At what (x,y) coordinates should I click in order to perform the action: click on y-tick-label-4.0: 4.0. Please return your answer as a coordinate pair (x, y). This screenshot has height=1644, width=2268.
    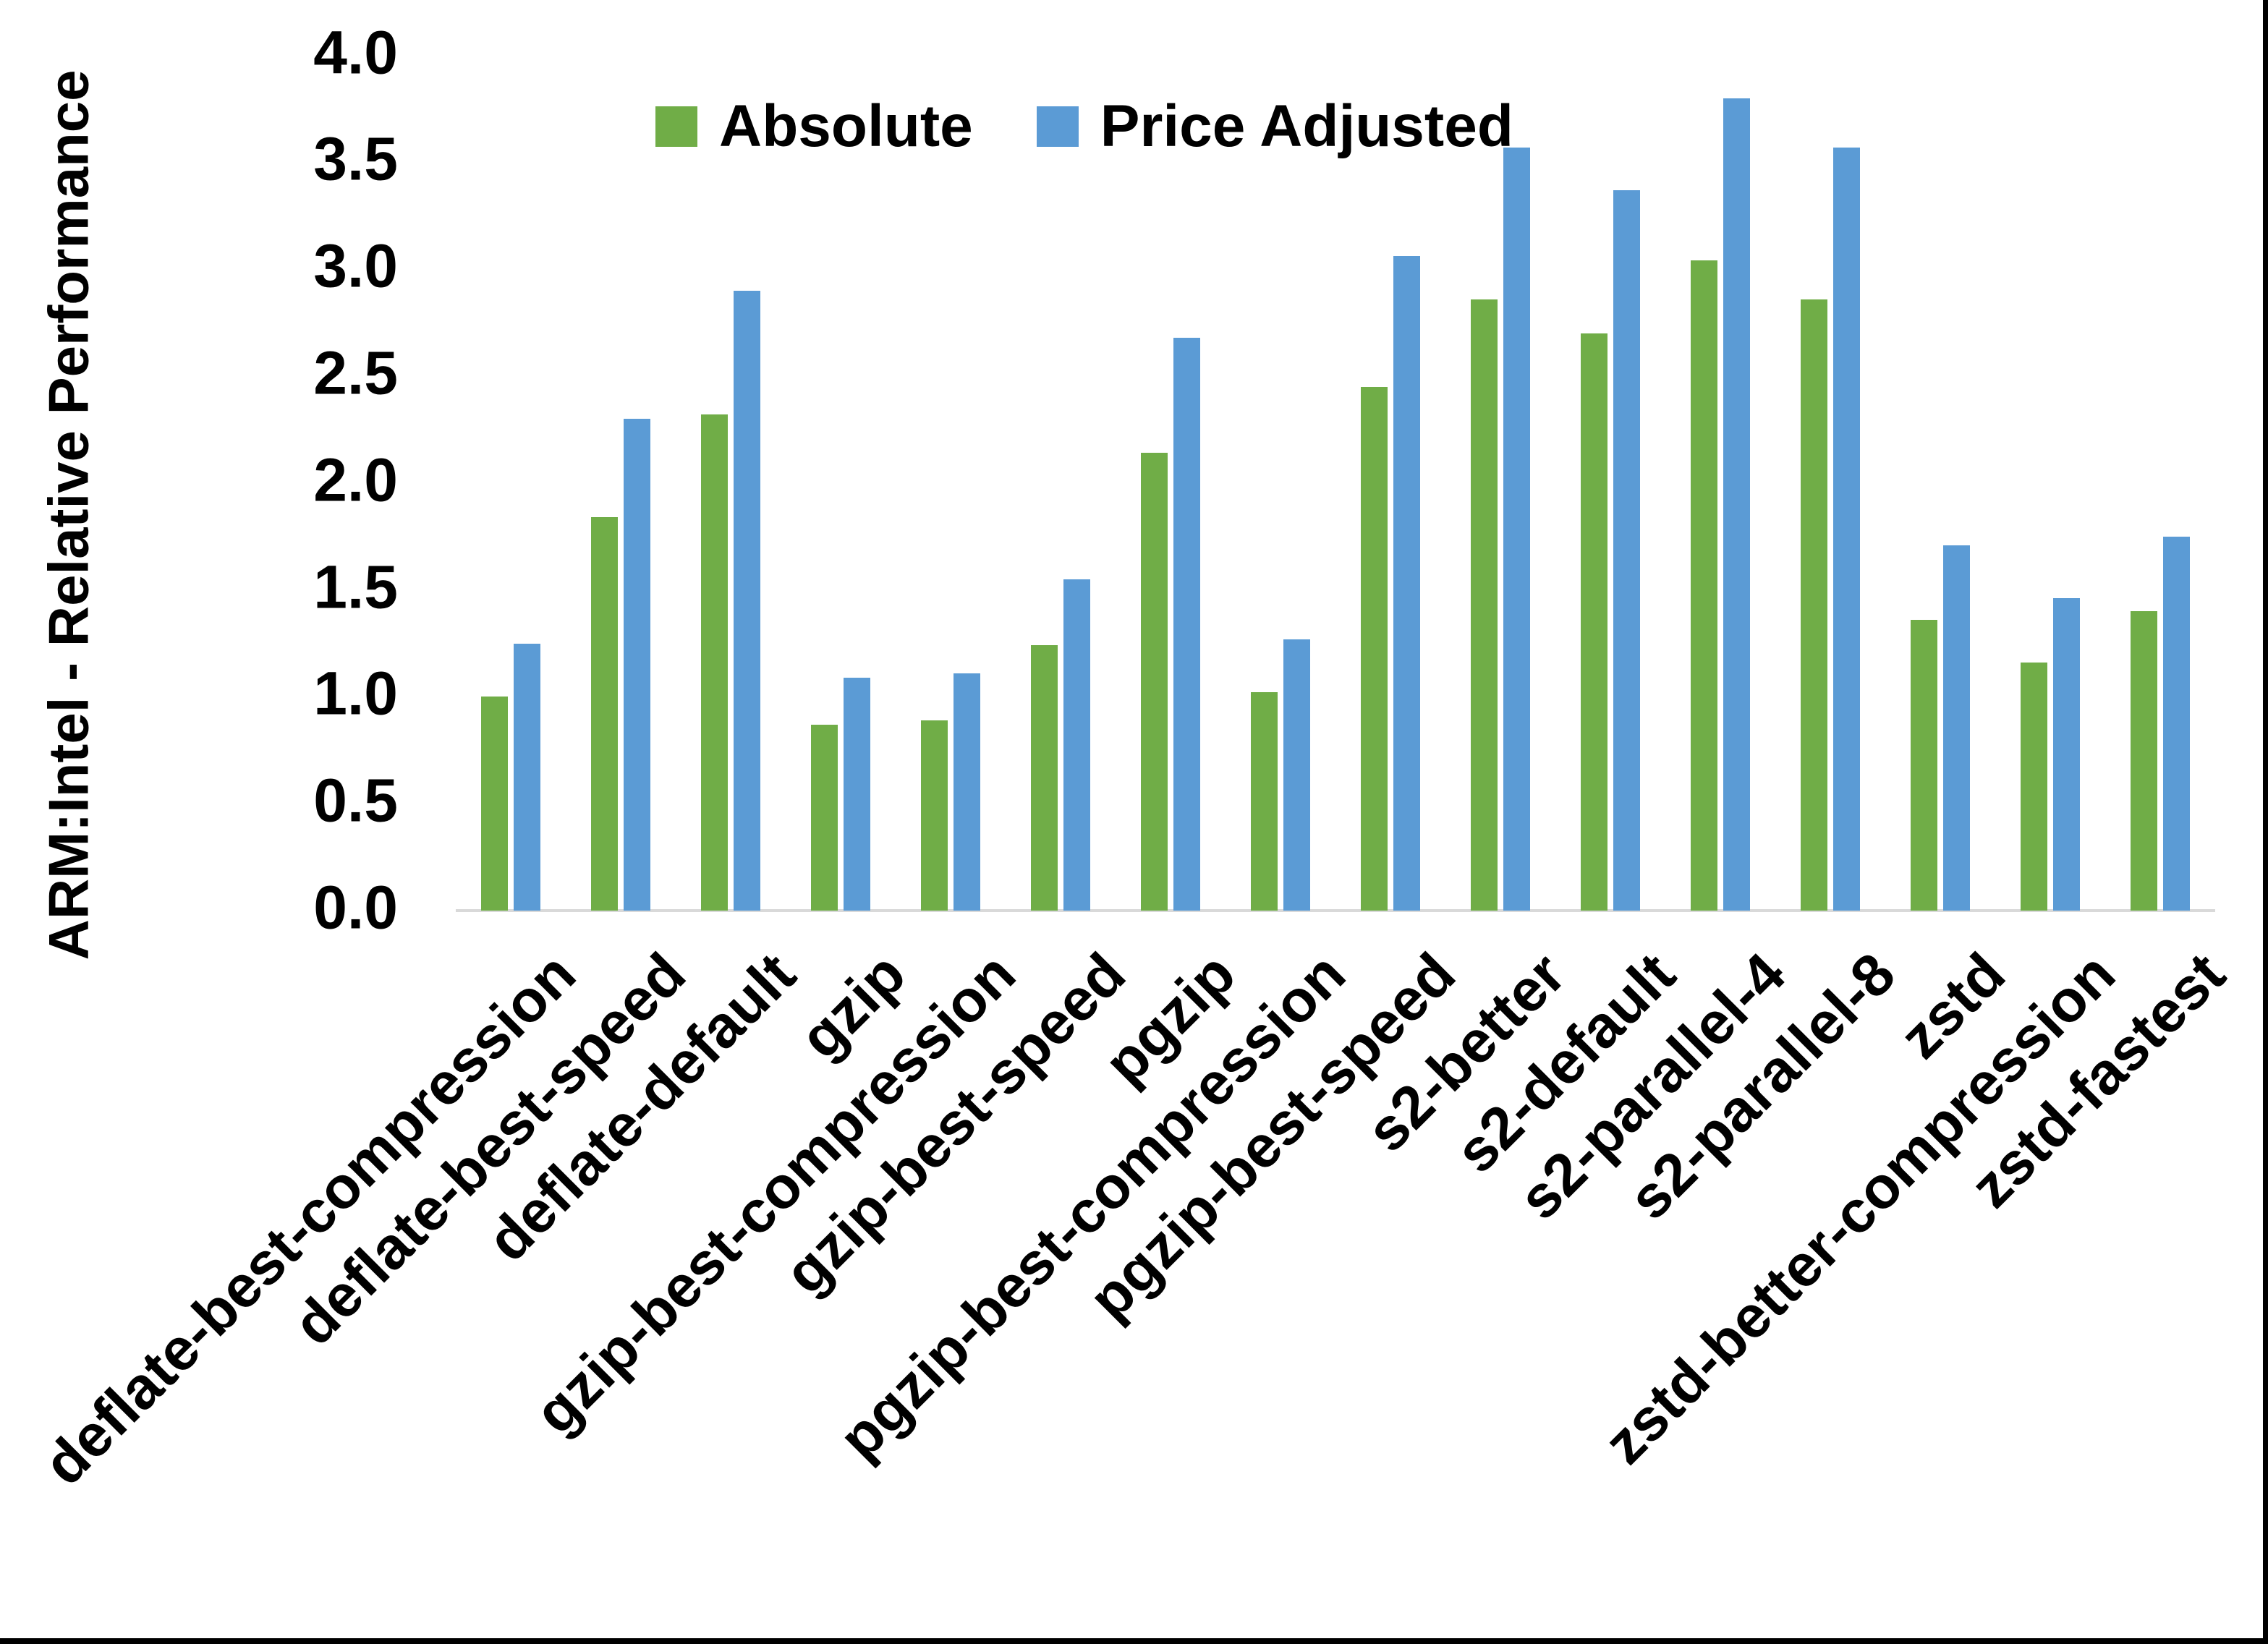
    Looking at the image, I should click on (355, 52).